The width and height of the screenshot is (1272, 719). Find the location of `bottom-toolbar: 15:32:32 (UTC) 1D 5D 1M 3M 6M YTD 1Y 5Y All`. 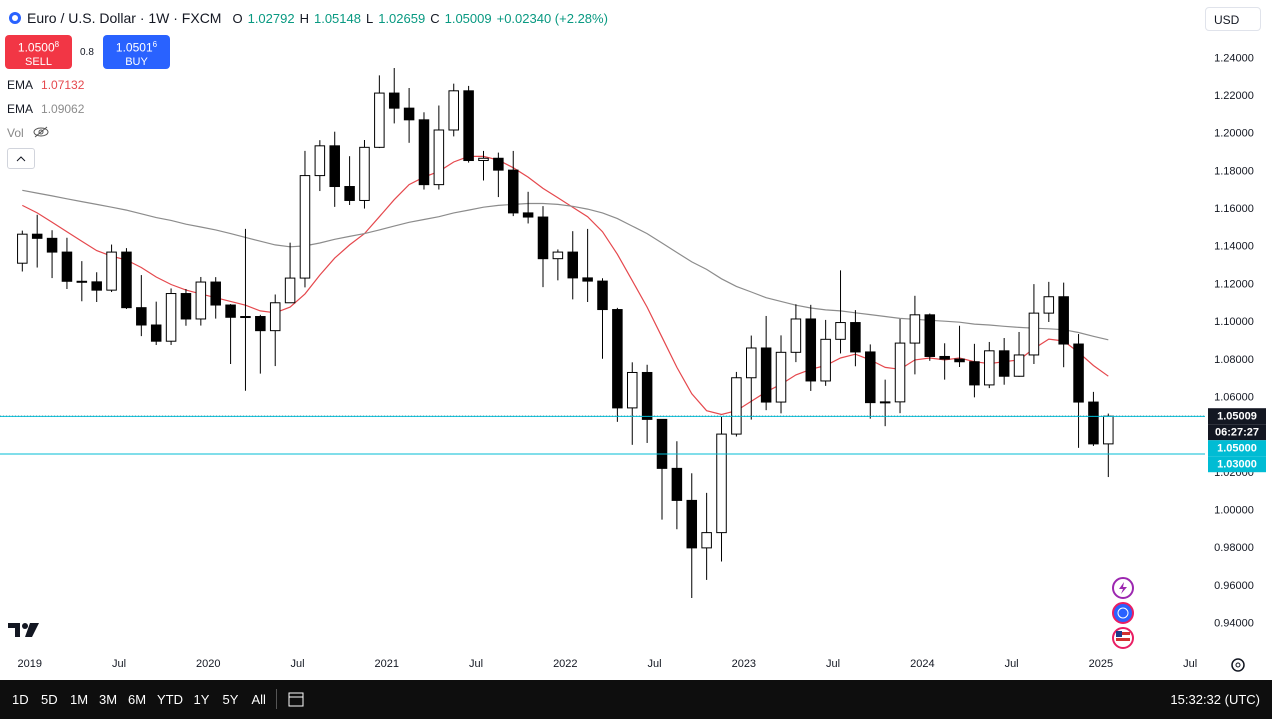

bottom-toolbar: 15:32:32 (UTC) 1D 5D 1M 3M 6M YTD 1Y 5Y All is located at coordinates (636, 699).